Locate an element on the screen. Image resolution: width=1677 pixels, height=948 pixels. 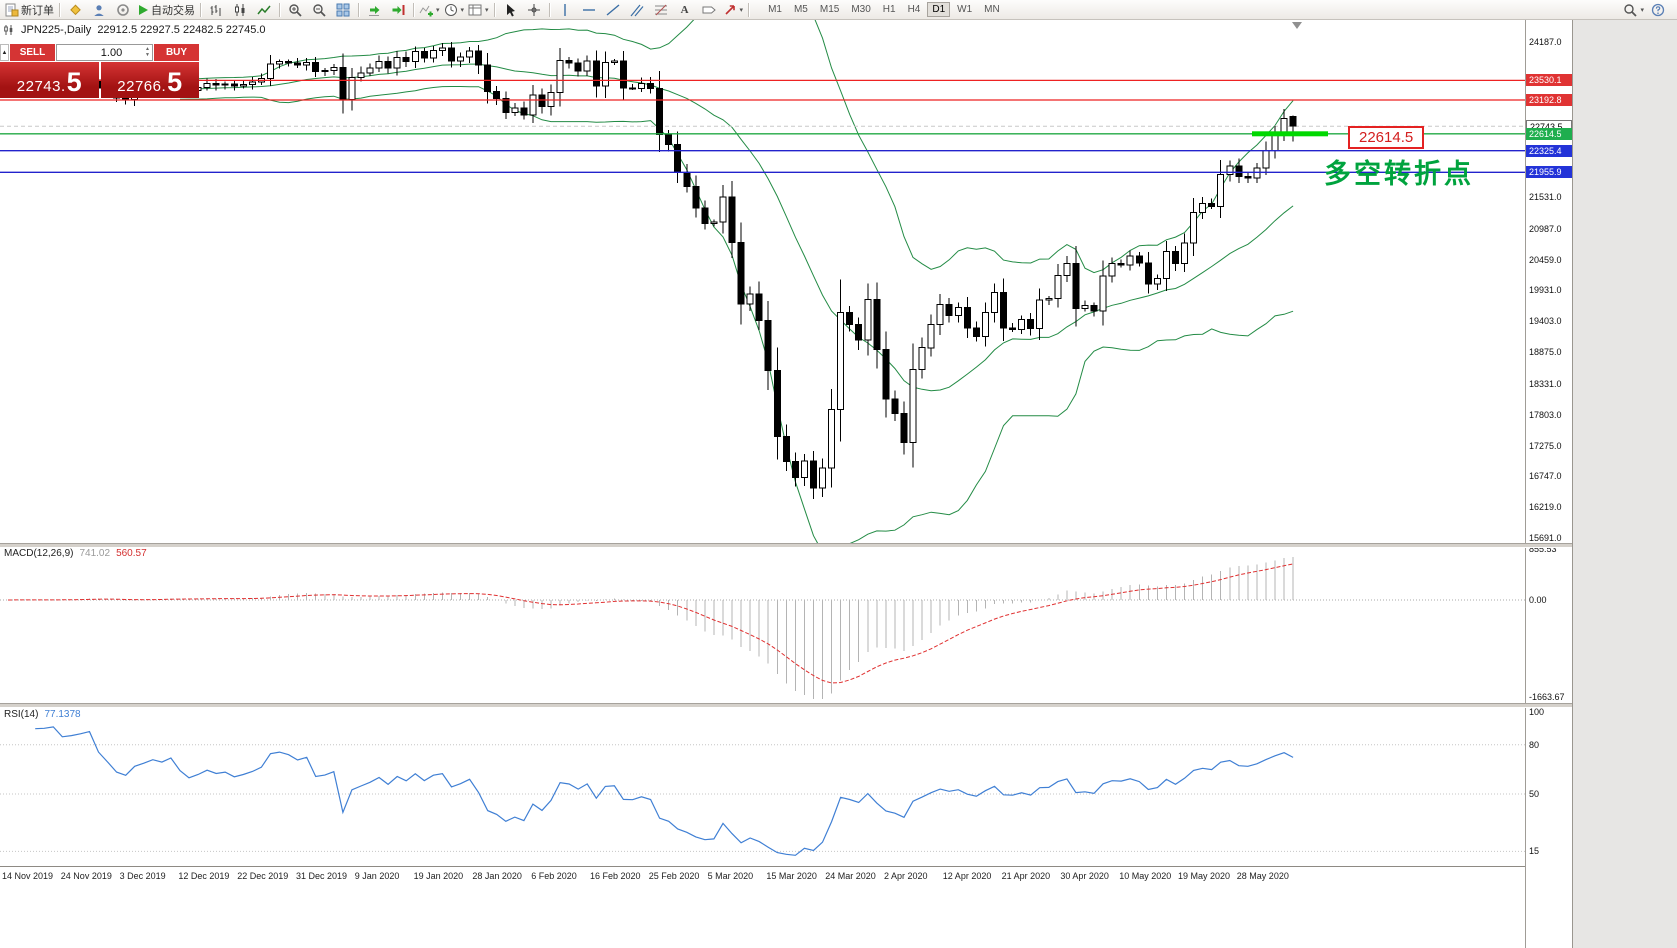
templates-button: ▾ is located at coordinates (478, 10).